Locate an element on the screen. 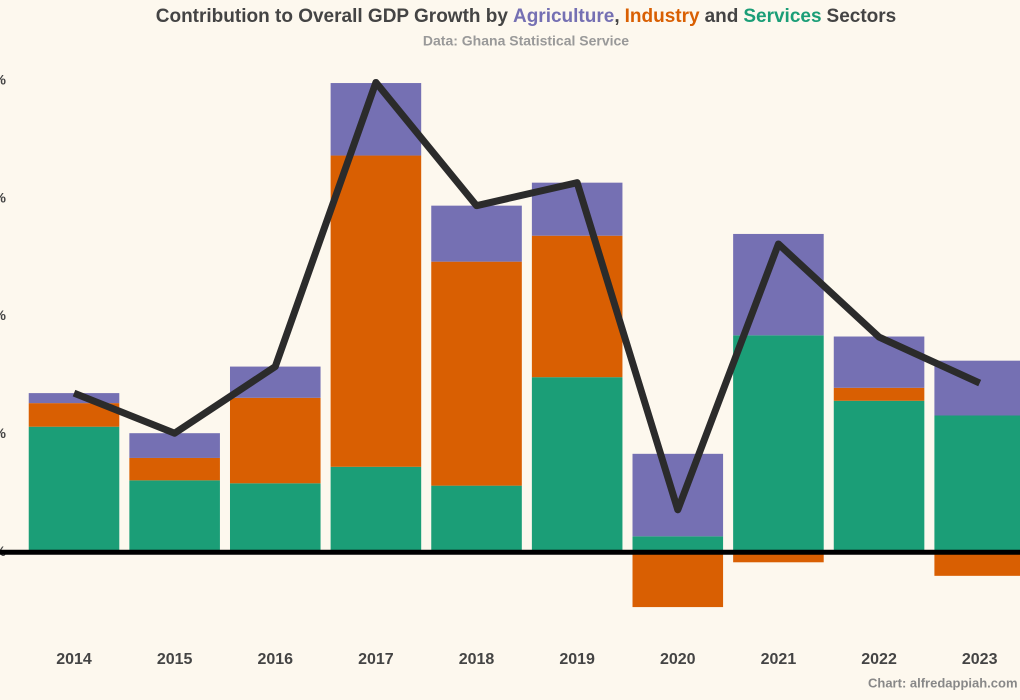 The image size is (1020, 700). x-tick-label: 2016 is located at coordinates (275, 659).